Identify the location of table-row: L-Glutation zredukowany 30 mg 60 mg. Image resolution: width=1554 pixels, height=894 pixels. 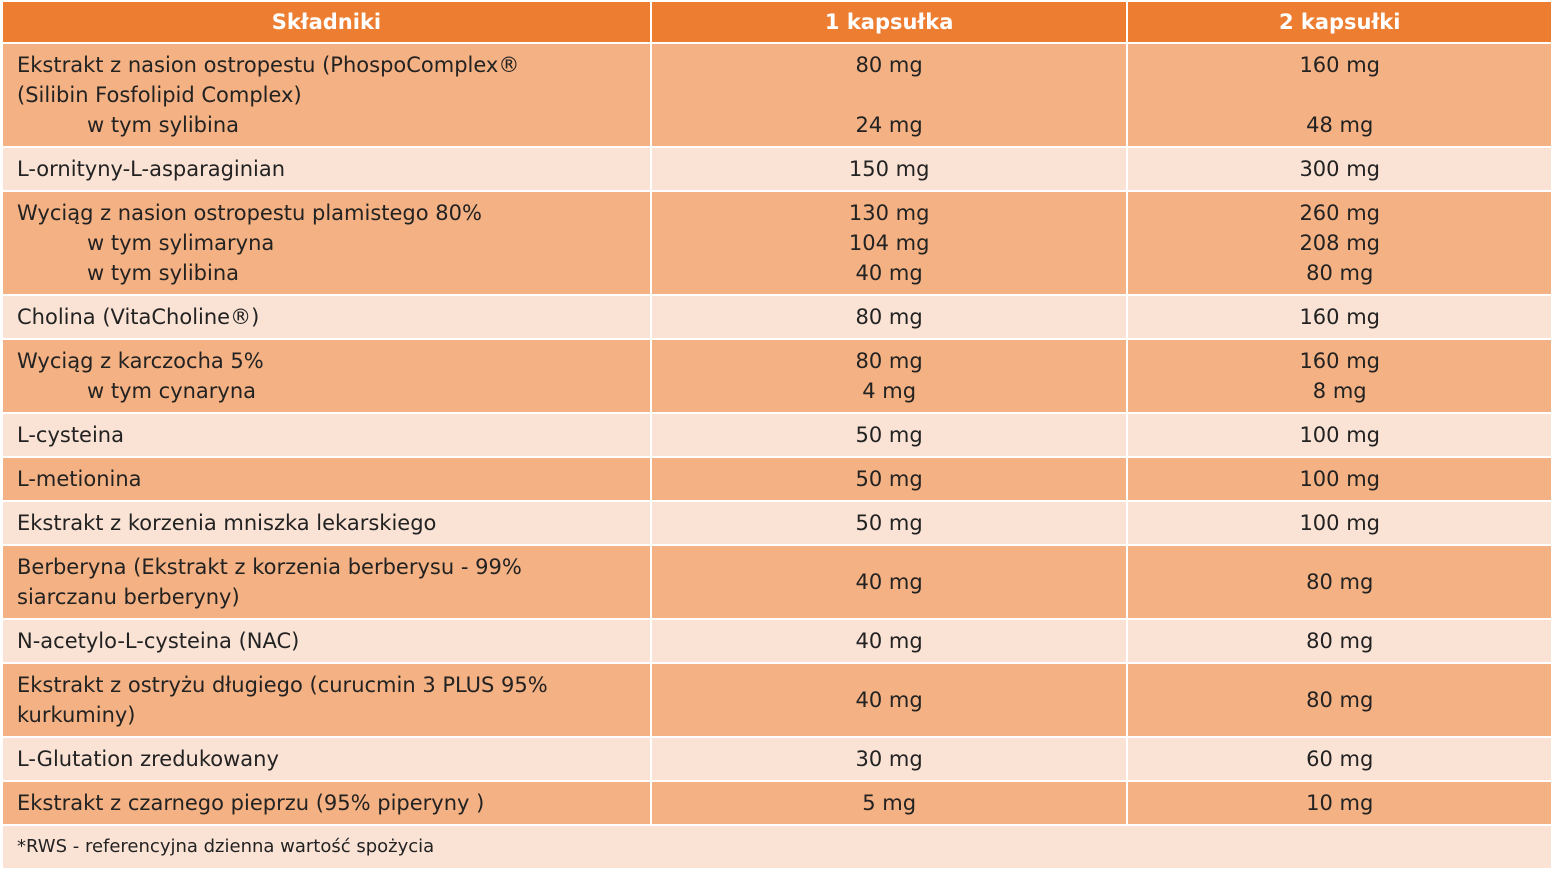
(777, 759).